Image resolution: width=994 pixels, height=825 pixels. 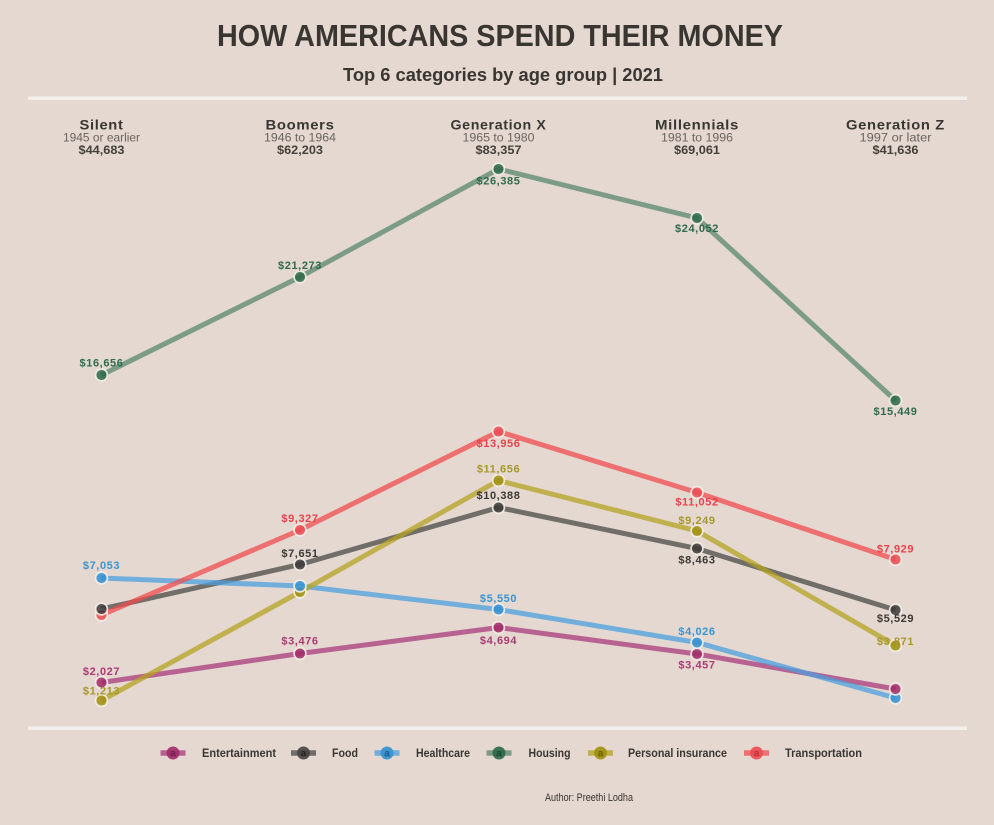 What do you see at coordinates (101, 138) in the screenshot?
I see `svg-text: 1945 or earlier` at bounding box center [101, 138].